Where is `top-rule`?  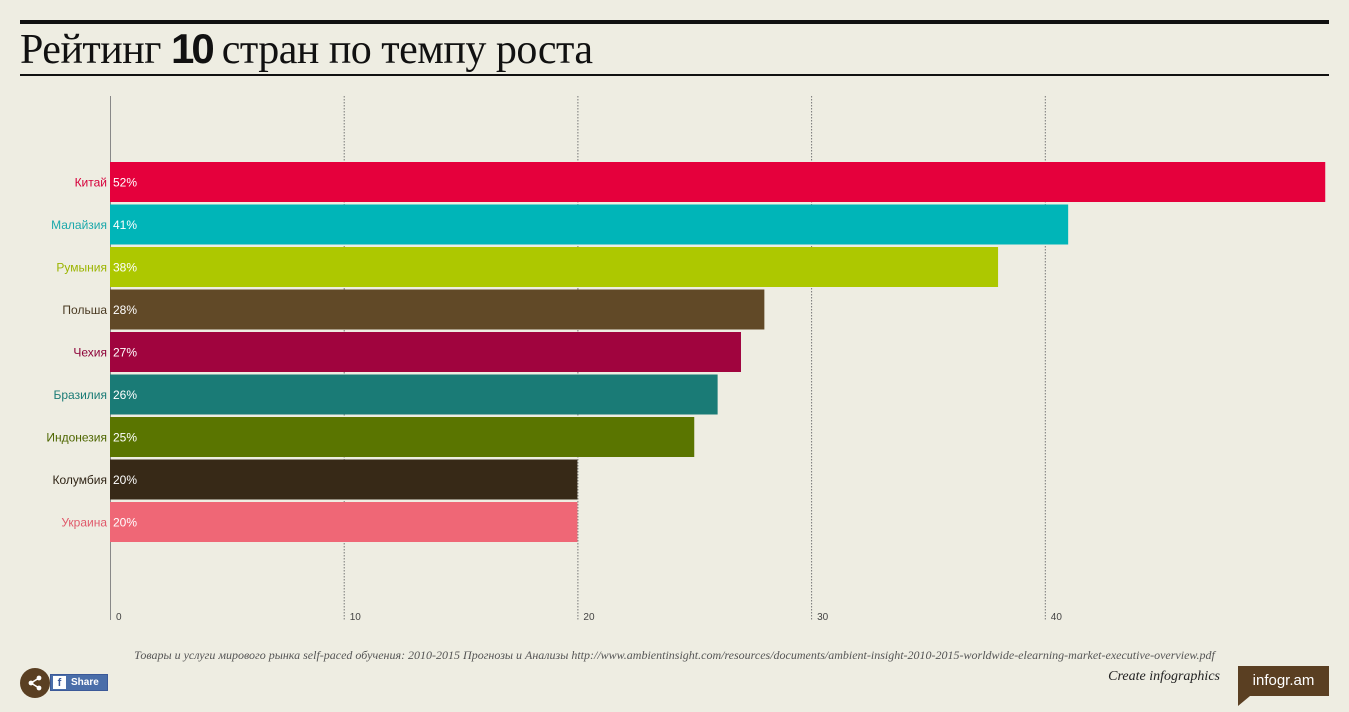 top-rule is located at coordinates (674, 22).